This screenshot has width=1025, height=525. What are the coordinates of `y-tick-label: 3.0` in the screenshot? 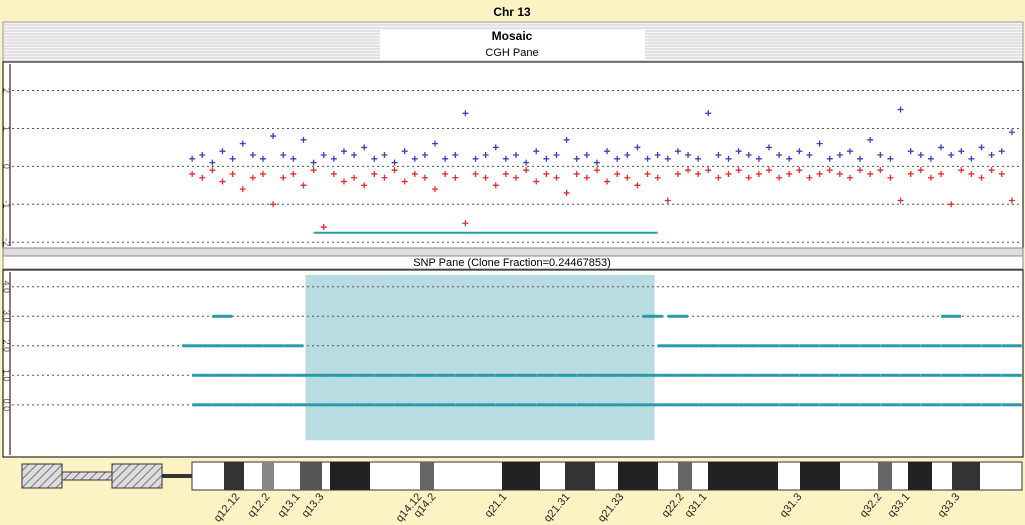 It's located at (7, 316).